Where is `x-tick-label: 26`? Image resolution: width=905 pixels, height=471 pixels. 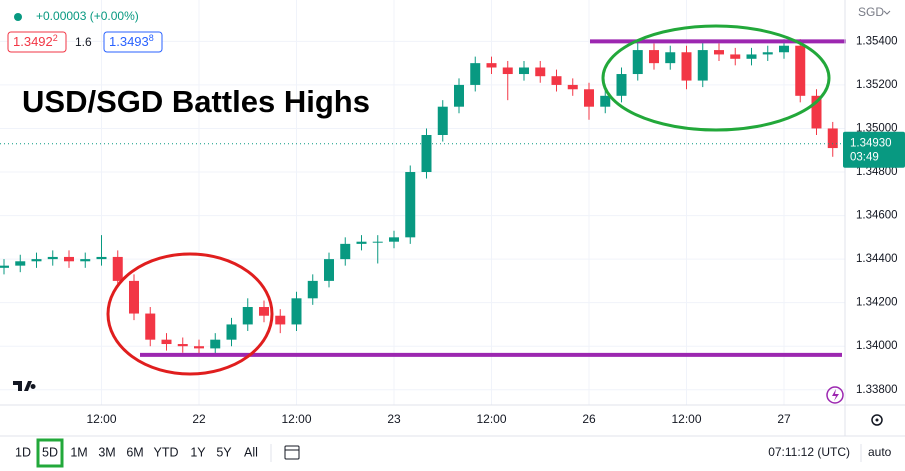
x-tick-label: 26 is located at coordinates (589, 419).